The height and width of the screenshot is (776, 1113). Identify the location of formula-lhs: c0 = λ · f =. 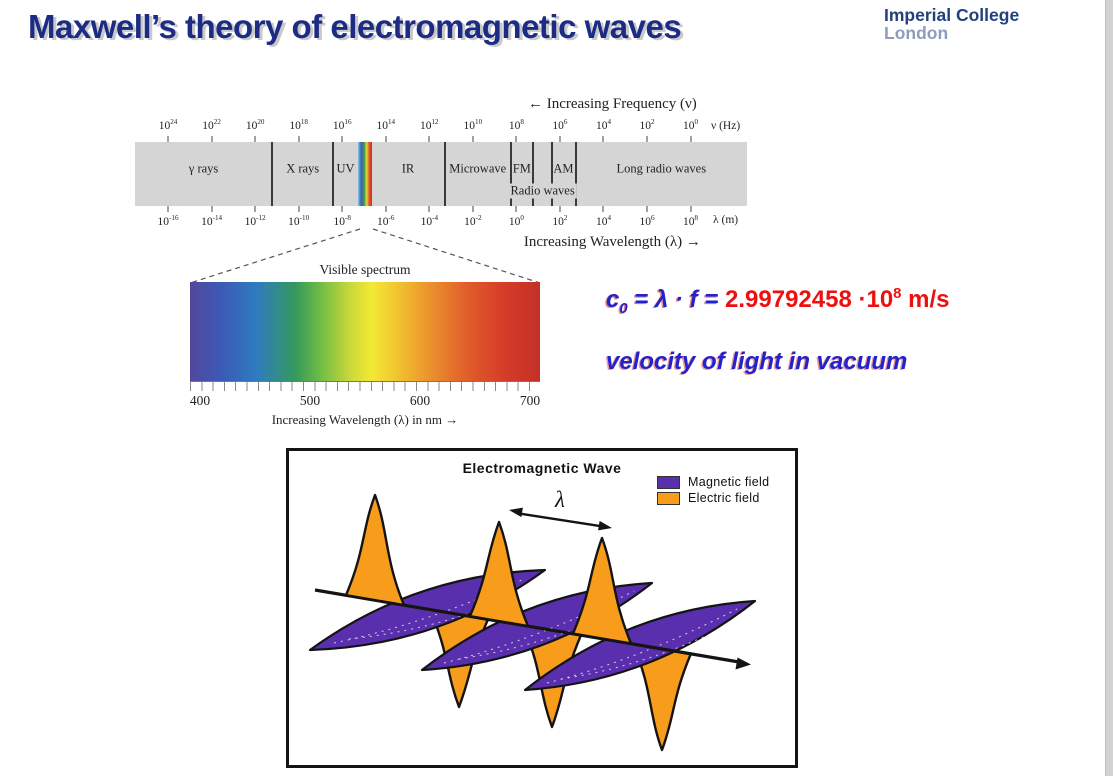
(666, 301).